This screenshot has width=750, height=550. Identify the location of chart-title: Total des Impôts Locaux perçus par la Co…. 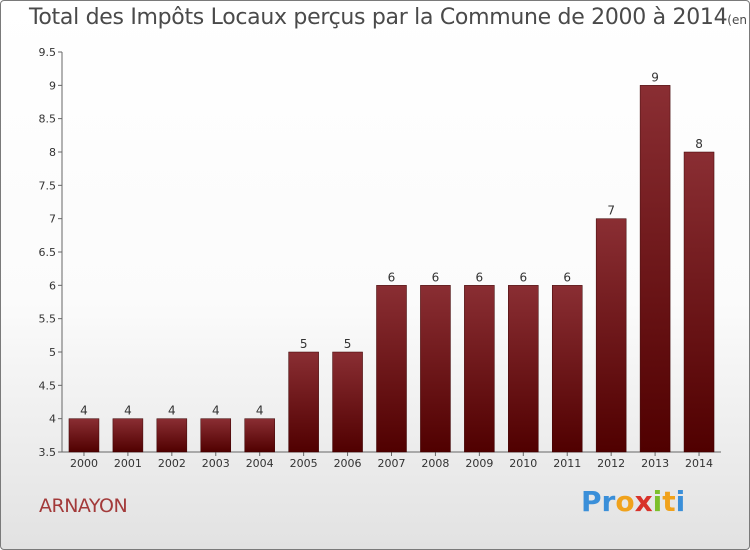
(389, 17).